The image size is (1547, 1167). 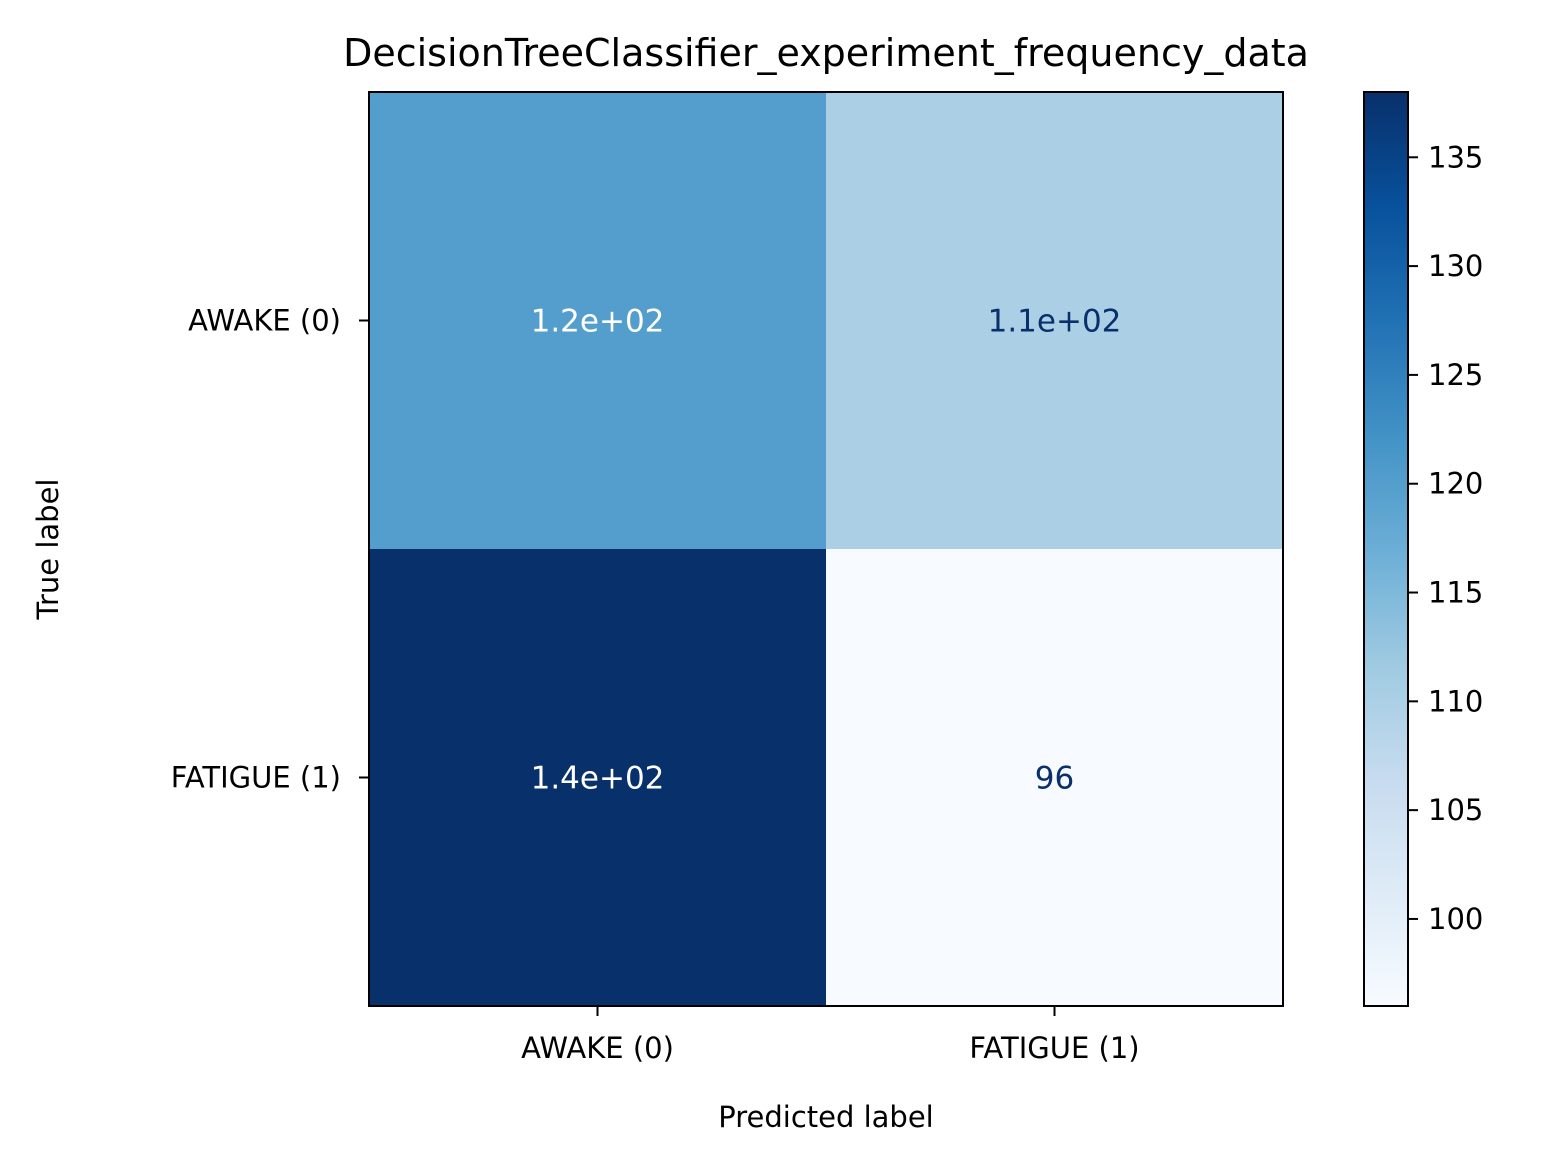 I want to click on x-axis-label: Predicted label, so click(x=826, y=1117).